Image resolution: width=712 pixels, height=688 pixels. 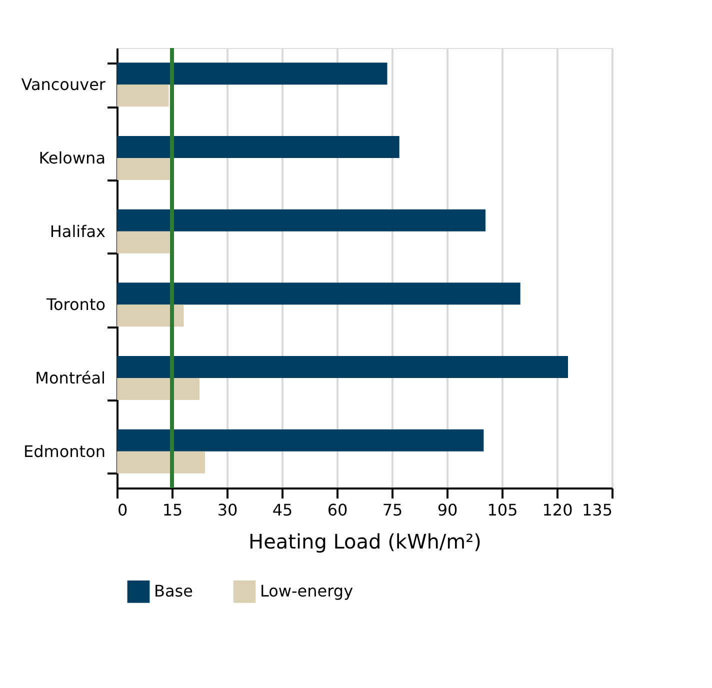 What do you see at coordinates (172, 510) in the screenshot?
I see `x-tick-label: 15` at bounding box center [172, 510].